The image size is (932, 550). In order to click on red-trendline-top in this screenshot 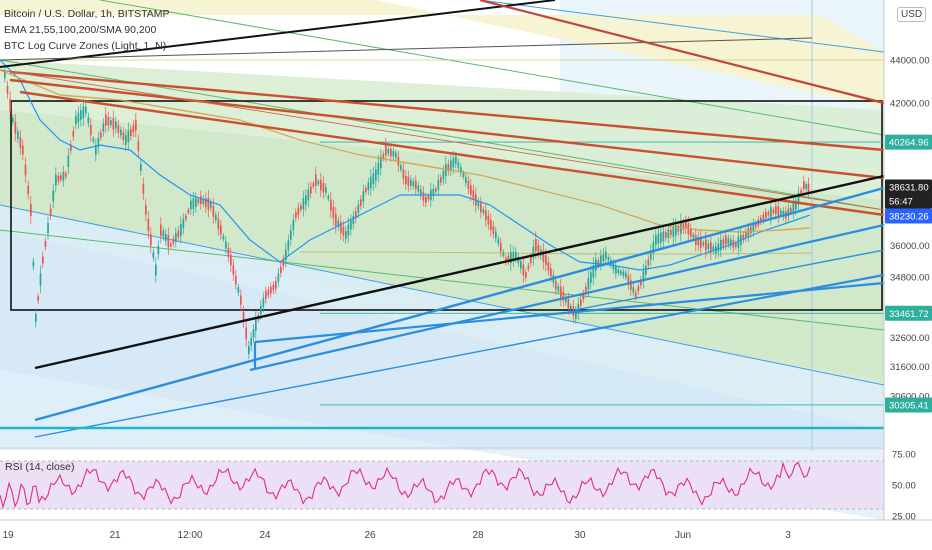, I will do `click(682, 52)`.